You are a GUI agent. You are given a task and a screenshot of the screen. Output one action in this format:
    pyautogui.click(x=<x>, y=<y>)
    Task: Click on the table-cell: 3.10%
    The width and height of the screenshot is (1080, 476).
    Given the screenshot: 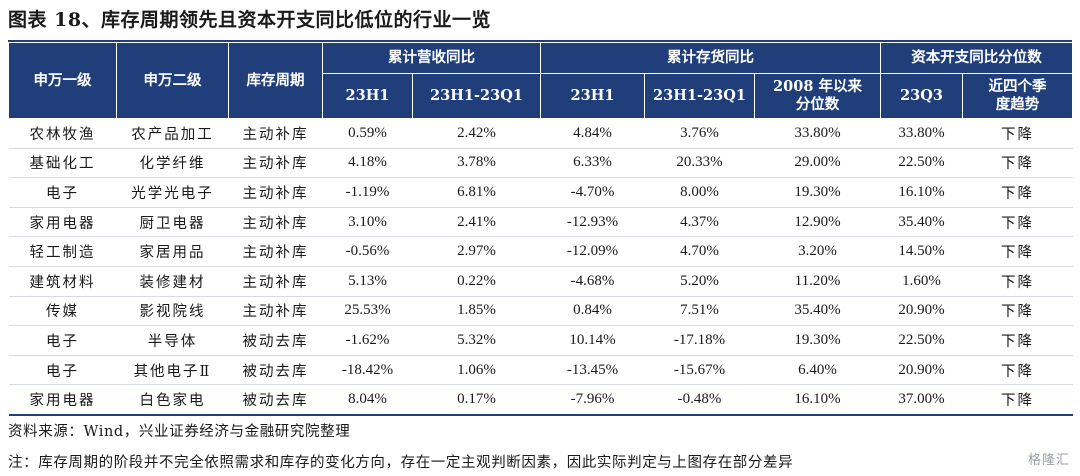 What is the action you would take?
    pyautogui.click(x=367, y=222)
    